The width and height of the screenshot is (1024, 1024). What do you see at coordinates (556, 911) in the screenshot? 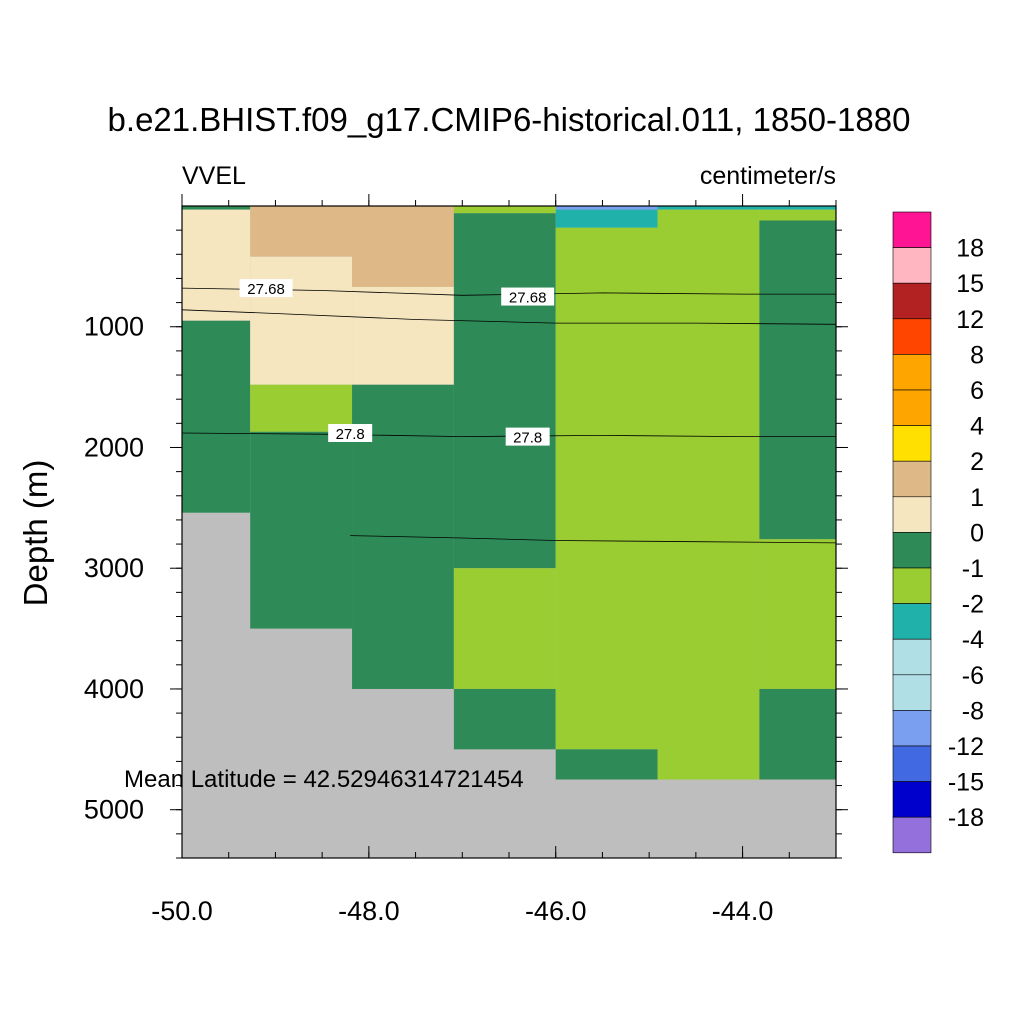
I see `x-tick-label: -46.0` at bounding box center [556, 911].